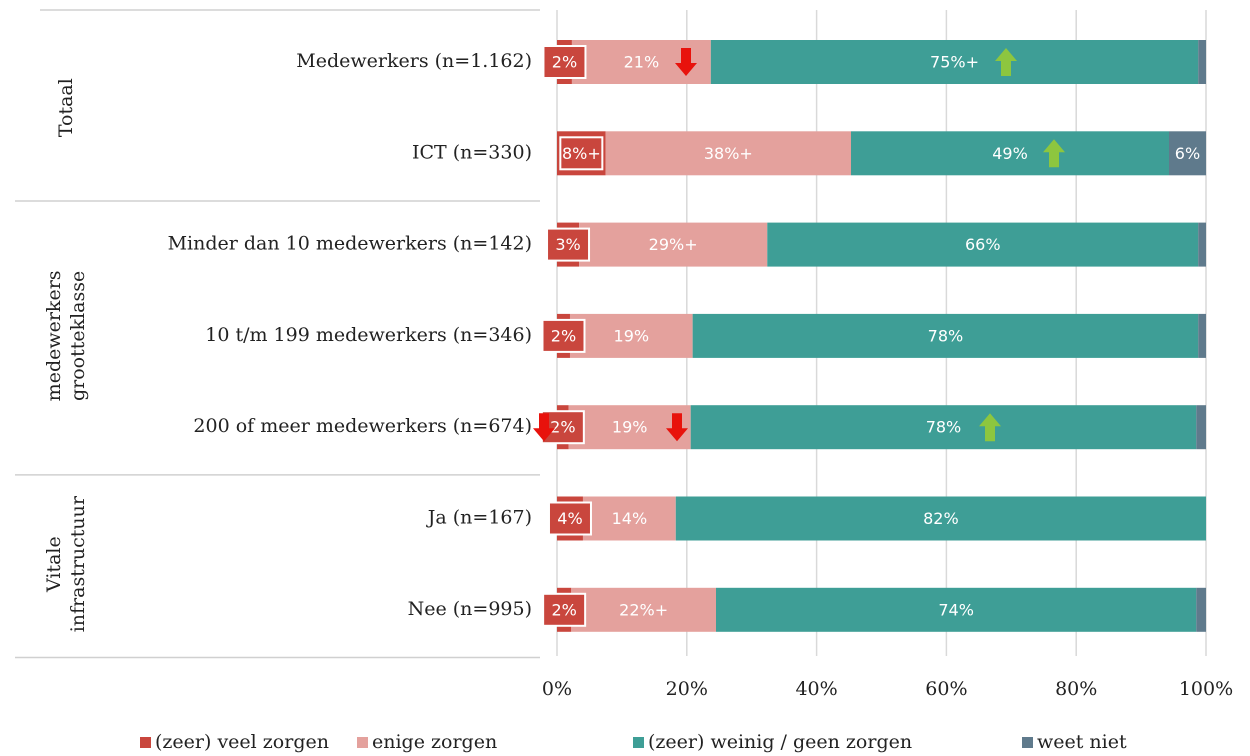  Describe the element at coordinates (816, 689) in the screenshot. I see `x-tick-label: 40%` at that location.